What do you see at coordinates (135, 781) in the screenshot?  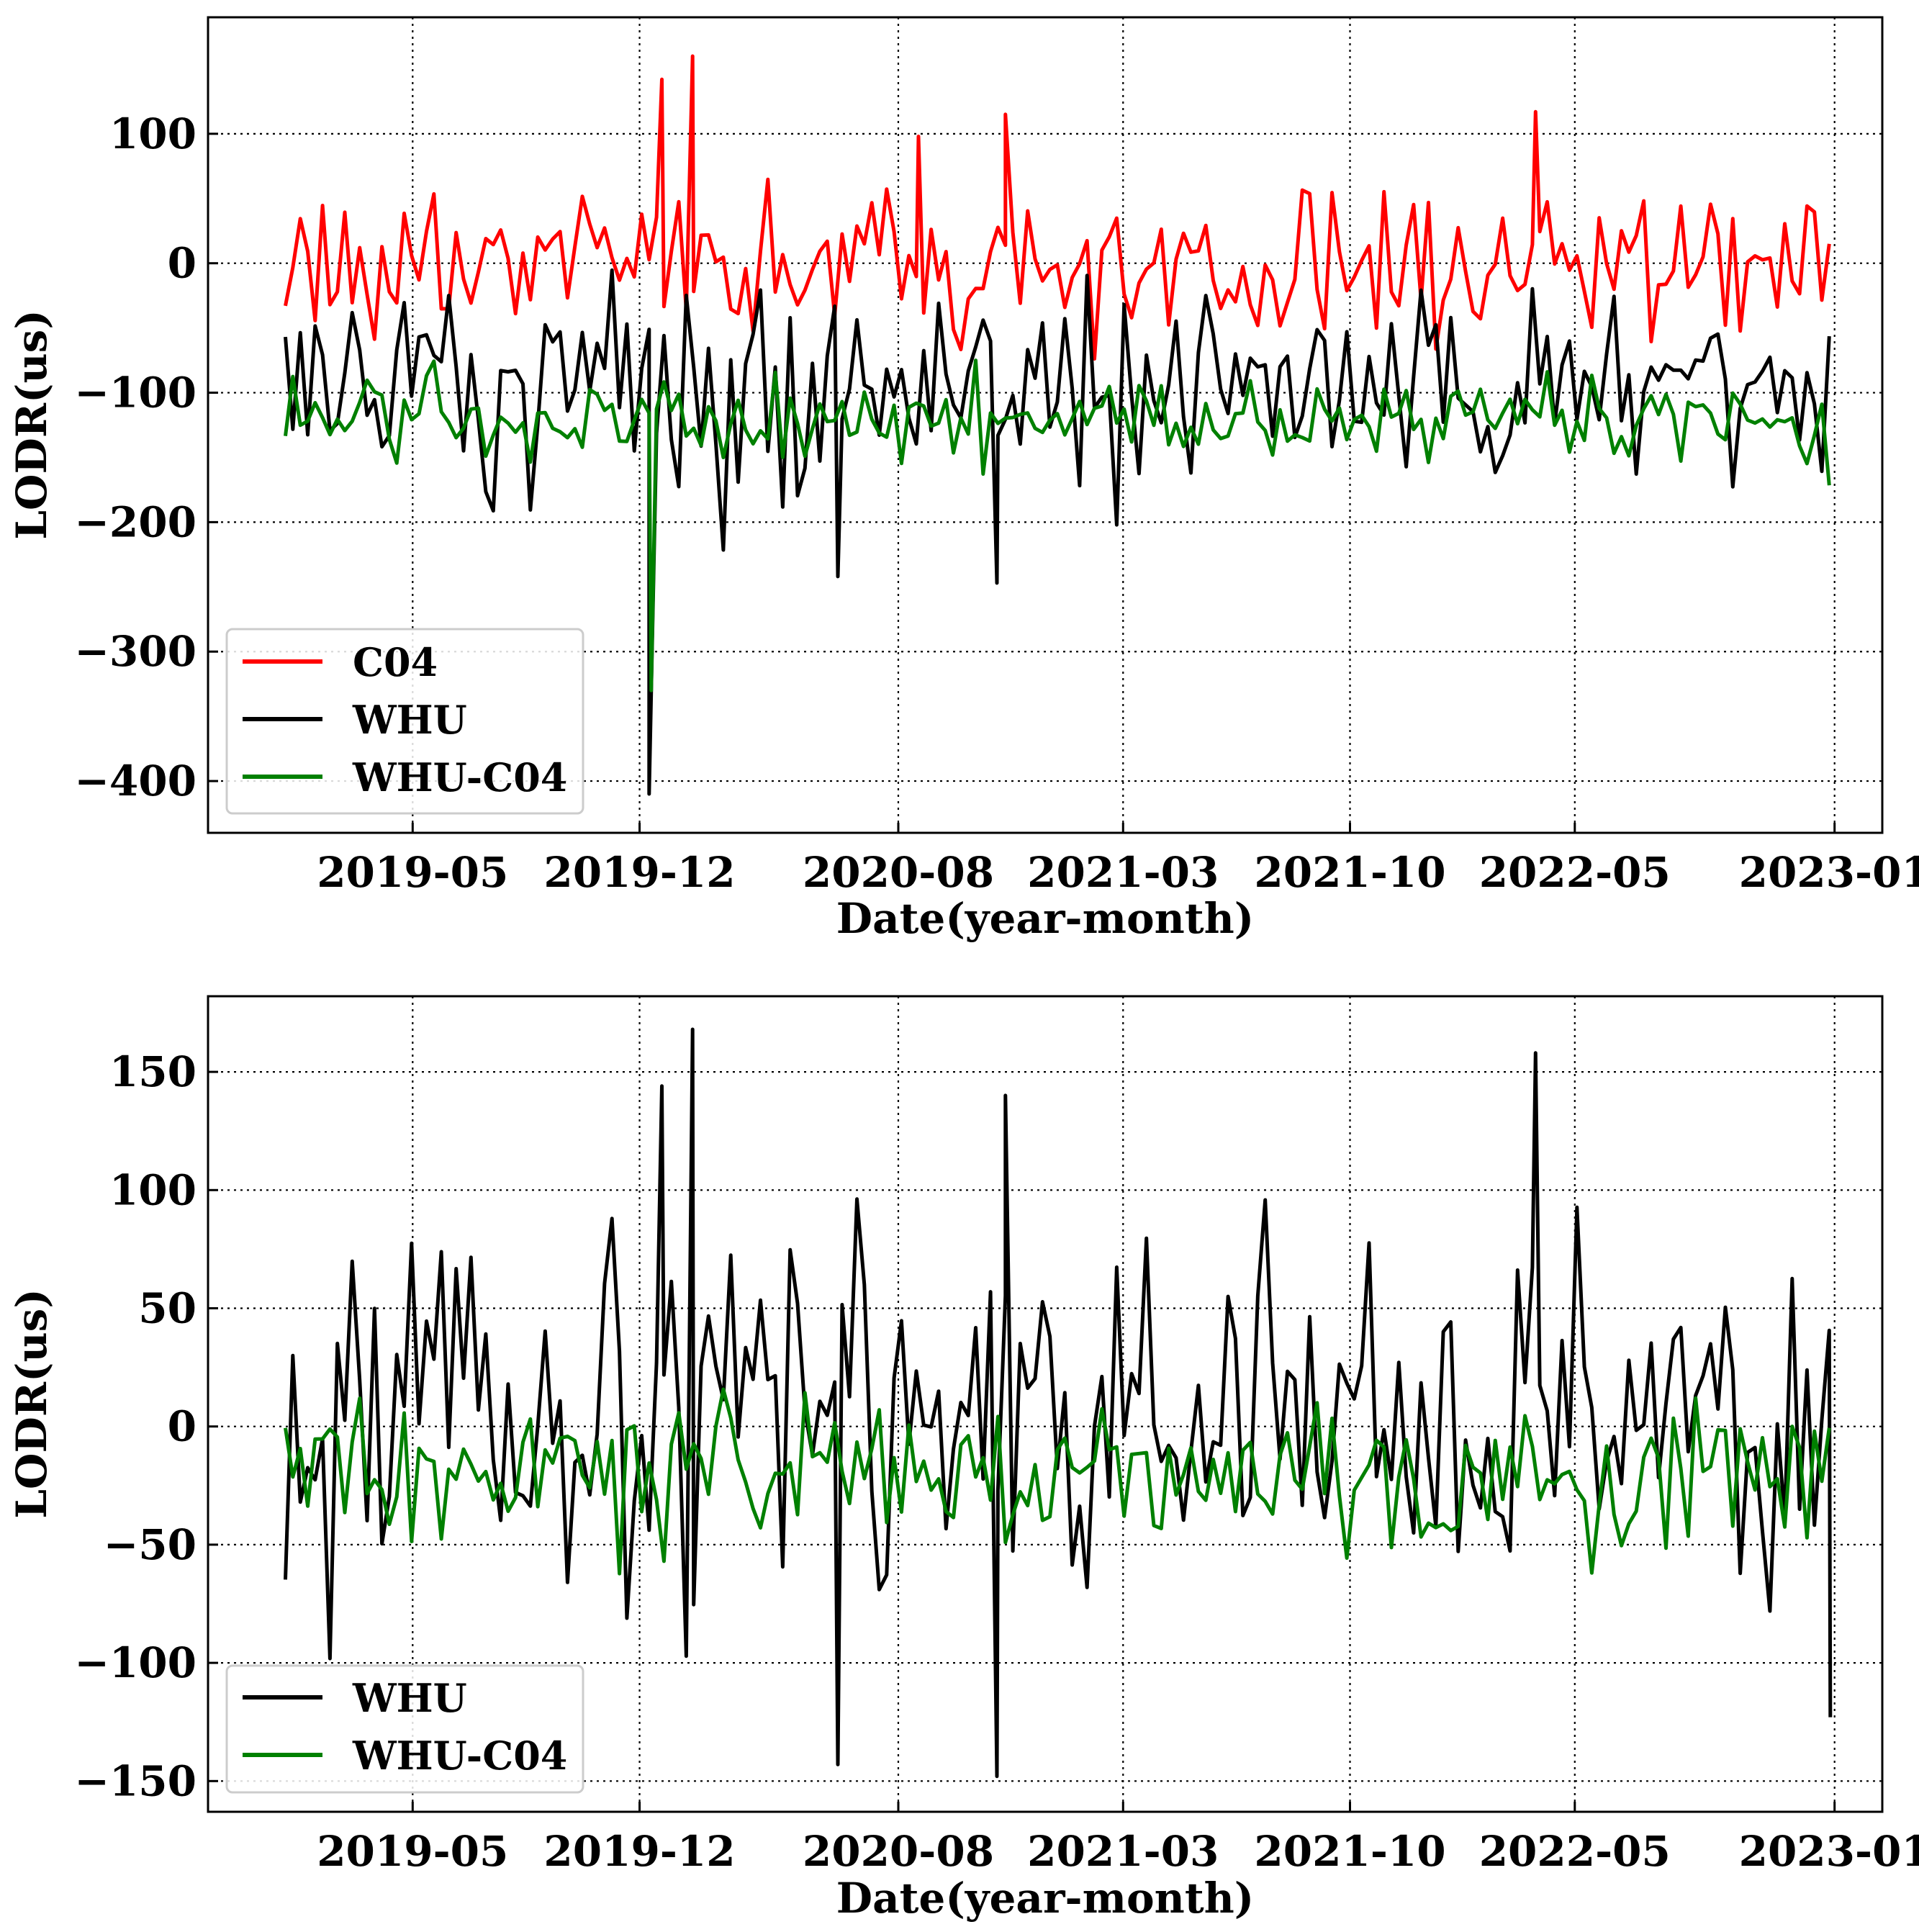 I see `y-tick-label: −400` at bounding box center [135, 781].